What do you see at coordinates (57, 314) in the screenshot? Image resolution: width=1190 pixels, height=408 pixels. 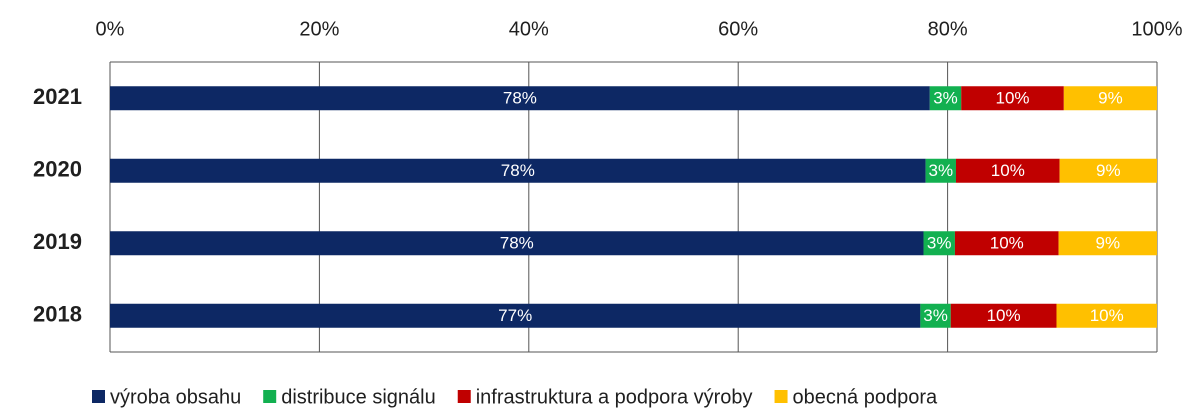 I see `y-tick-label: 2018` at bounding box center [57, 314].